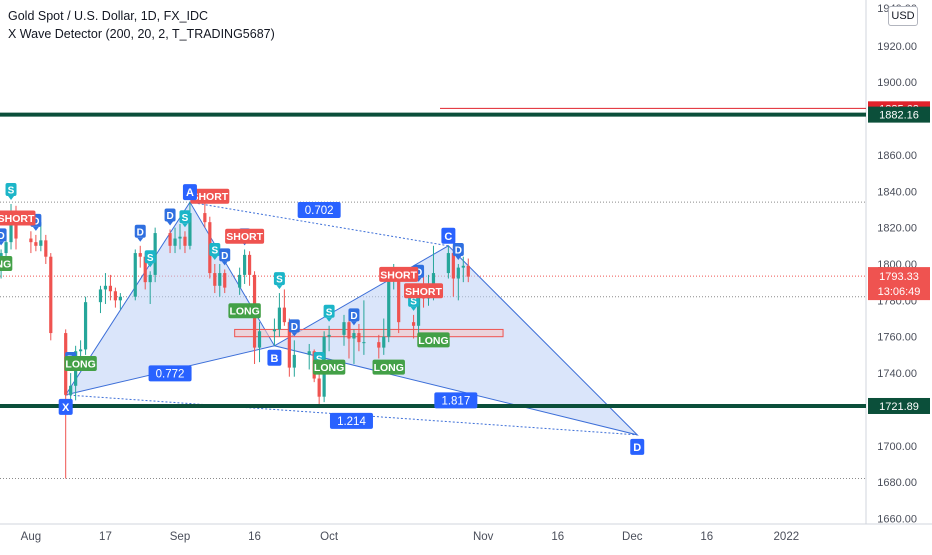  I want to click on pattern-point-x, so click(65, 406).